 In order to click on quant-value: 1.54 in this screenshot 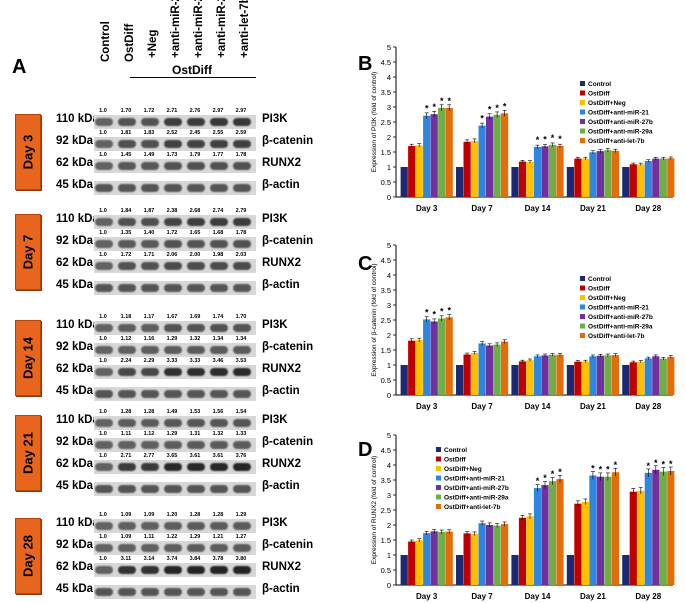, I will do `click(241, 412)`.